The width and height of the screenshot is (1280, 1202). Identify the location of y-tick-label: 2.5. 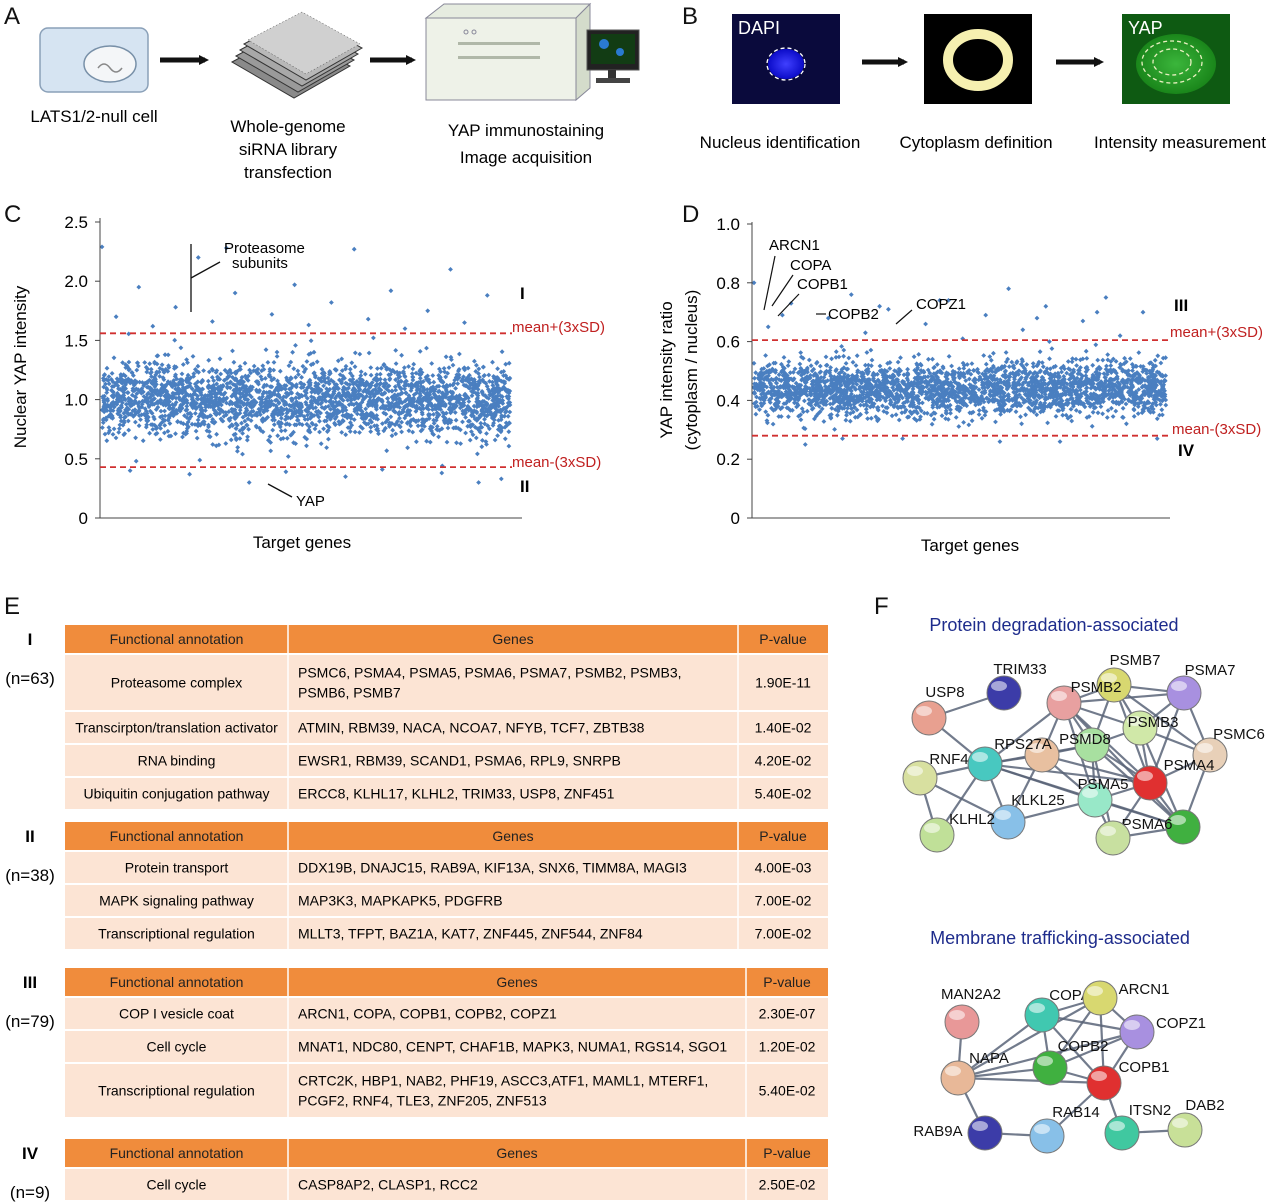
(76, 222).